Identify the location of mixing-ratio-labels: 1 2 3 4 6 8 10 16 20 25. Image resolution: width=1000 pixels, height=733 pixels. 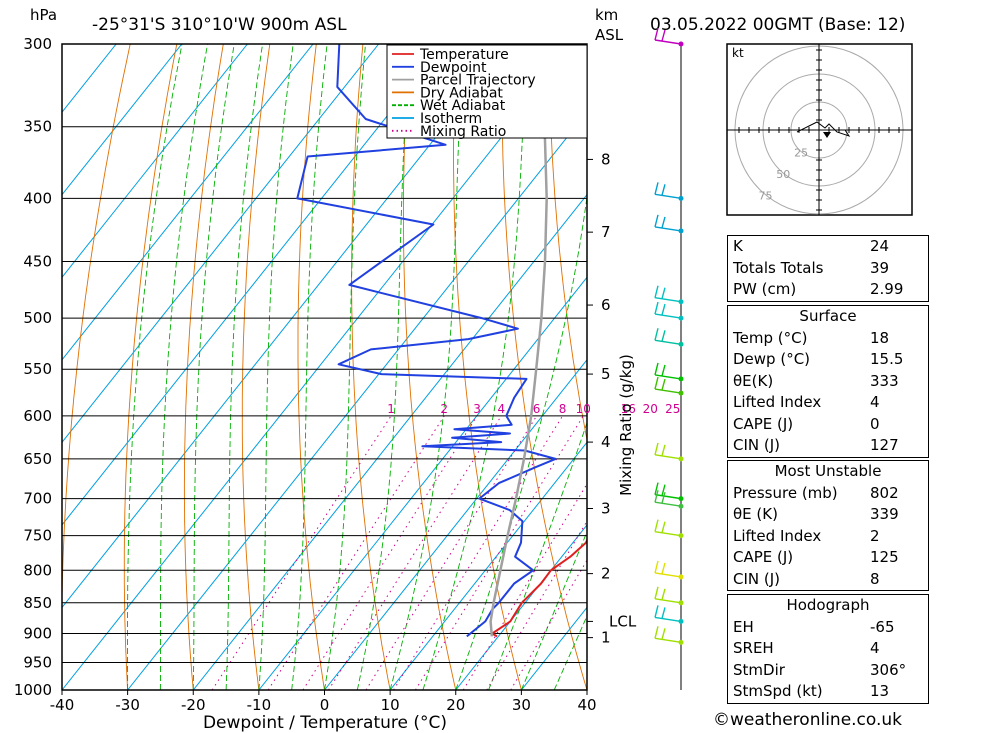
(533, 409).